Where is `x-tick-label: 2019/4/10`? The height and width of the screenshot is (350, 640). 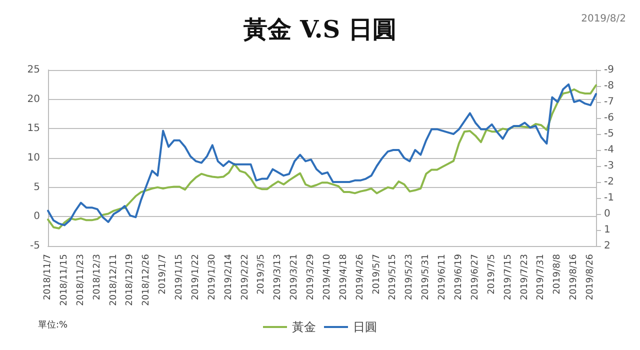
x-tick-label: 2019/4/10 is located at coordinates (327, 277).